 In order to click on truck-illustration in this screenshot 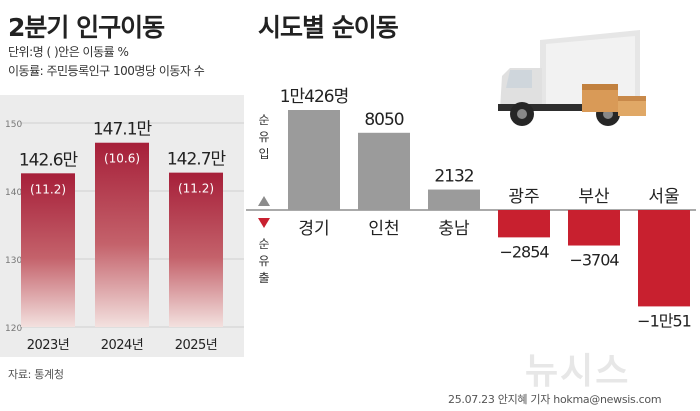, I will do `click(572, 78)`.